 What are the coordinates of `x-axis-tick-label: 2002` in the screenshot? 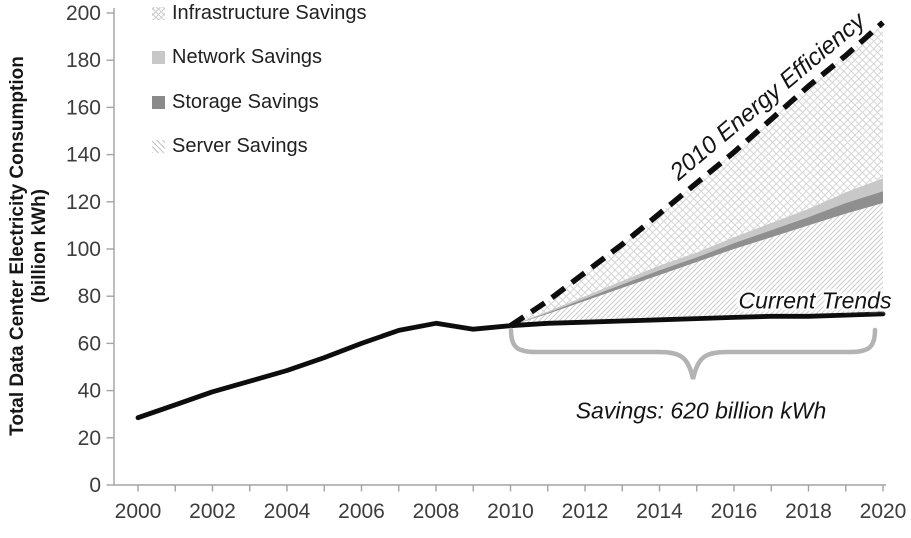 It's located at (212, 511).